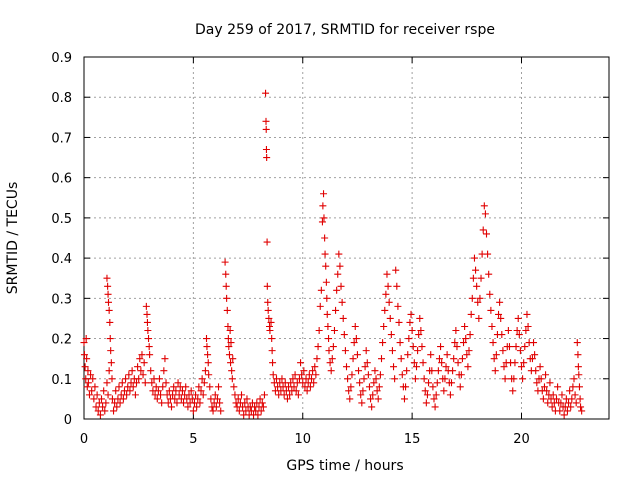 The image size is (640, 480). Describe the element at coordinates (61, 380) in the screenshot. I see `y-tick-label: 0.1` at that location.